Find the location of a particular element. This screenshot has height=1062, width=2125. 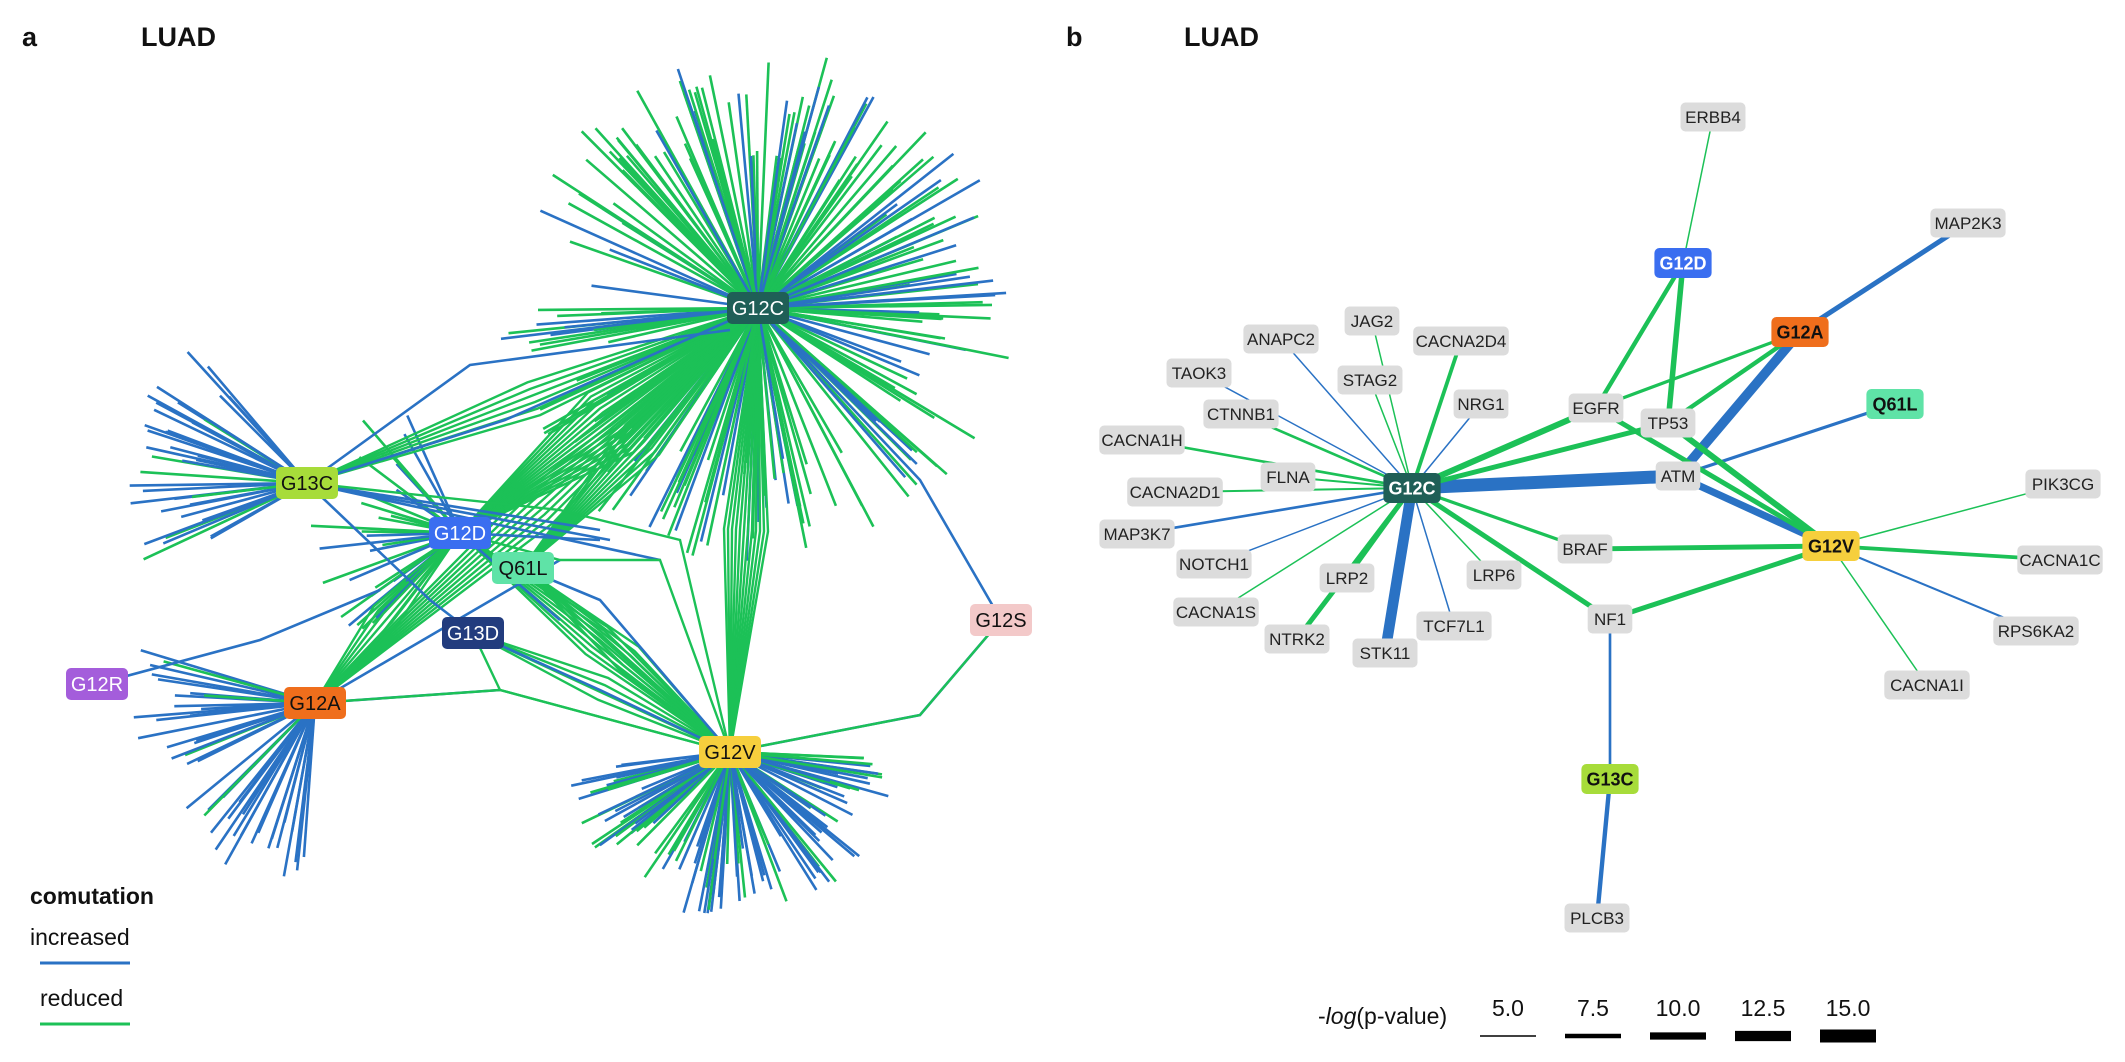

panel-b-label: b is located at coordinates (1074, 37).